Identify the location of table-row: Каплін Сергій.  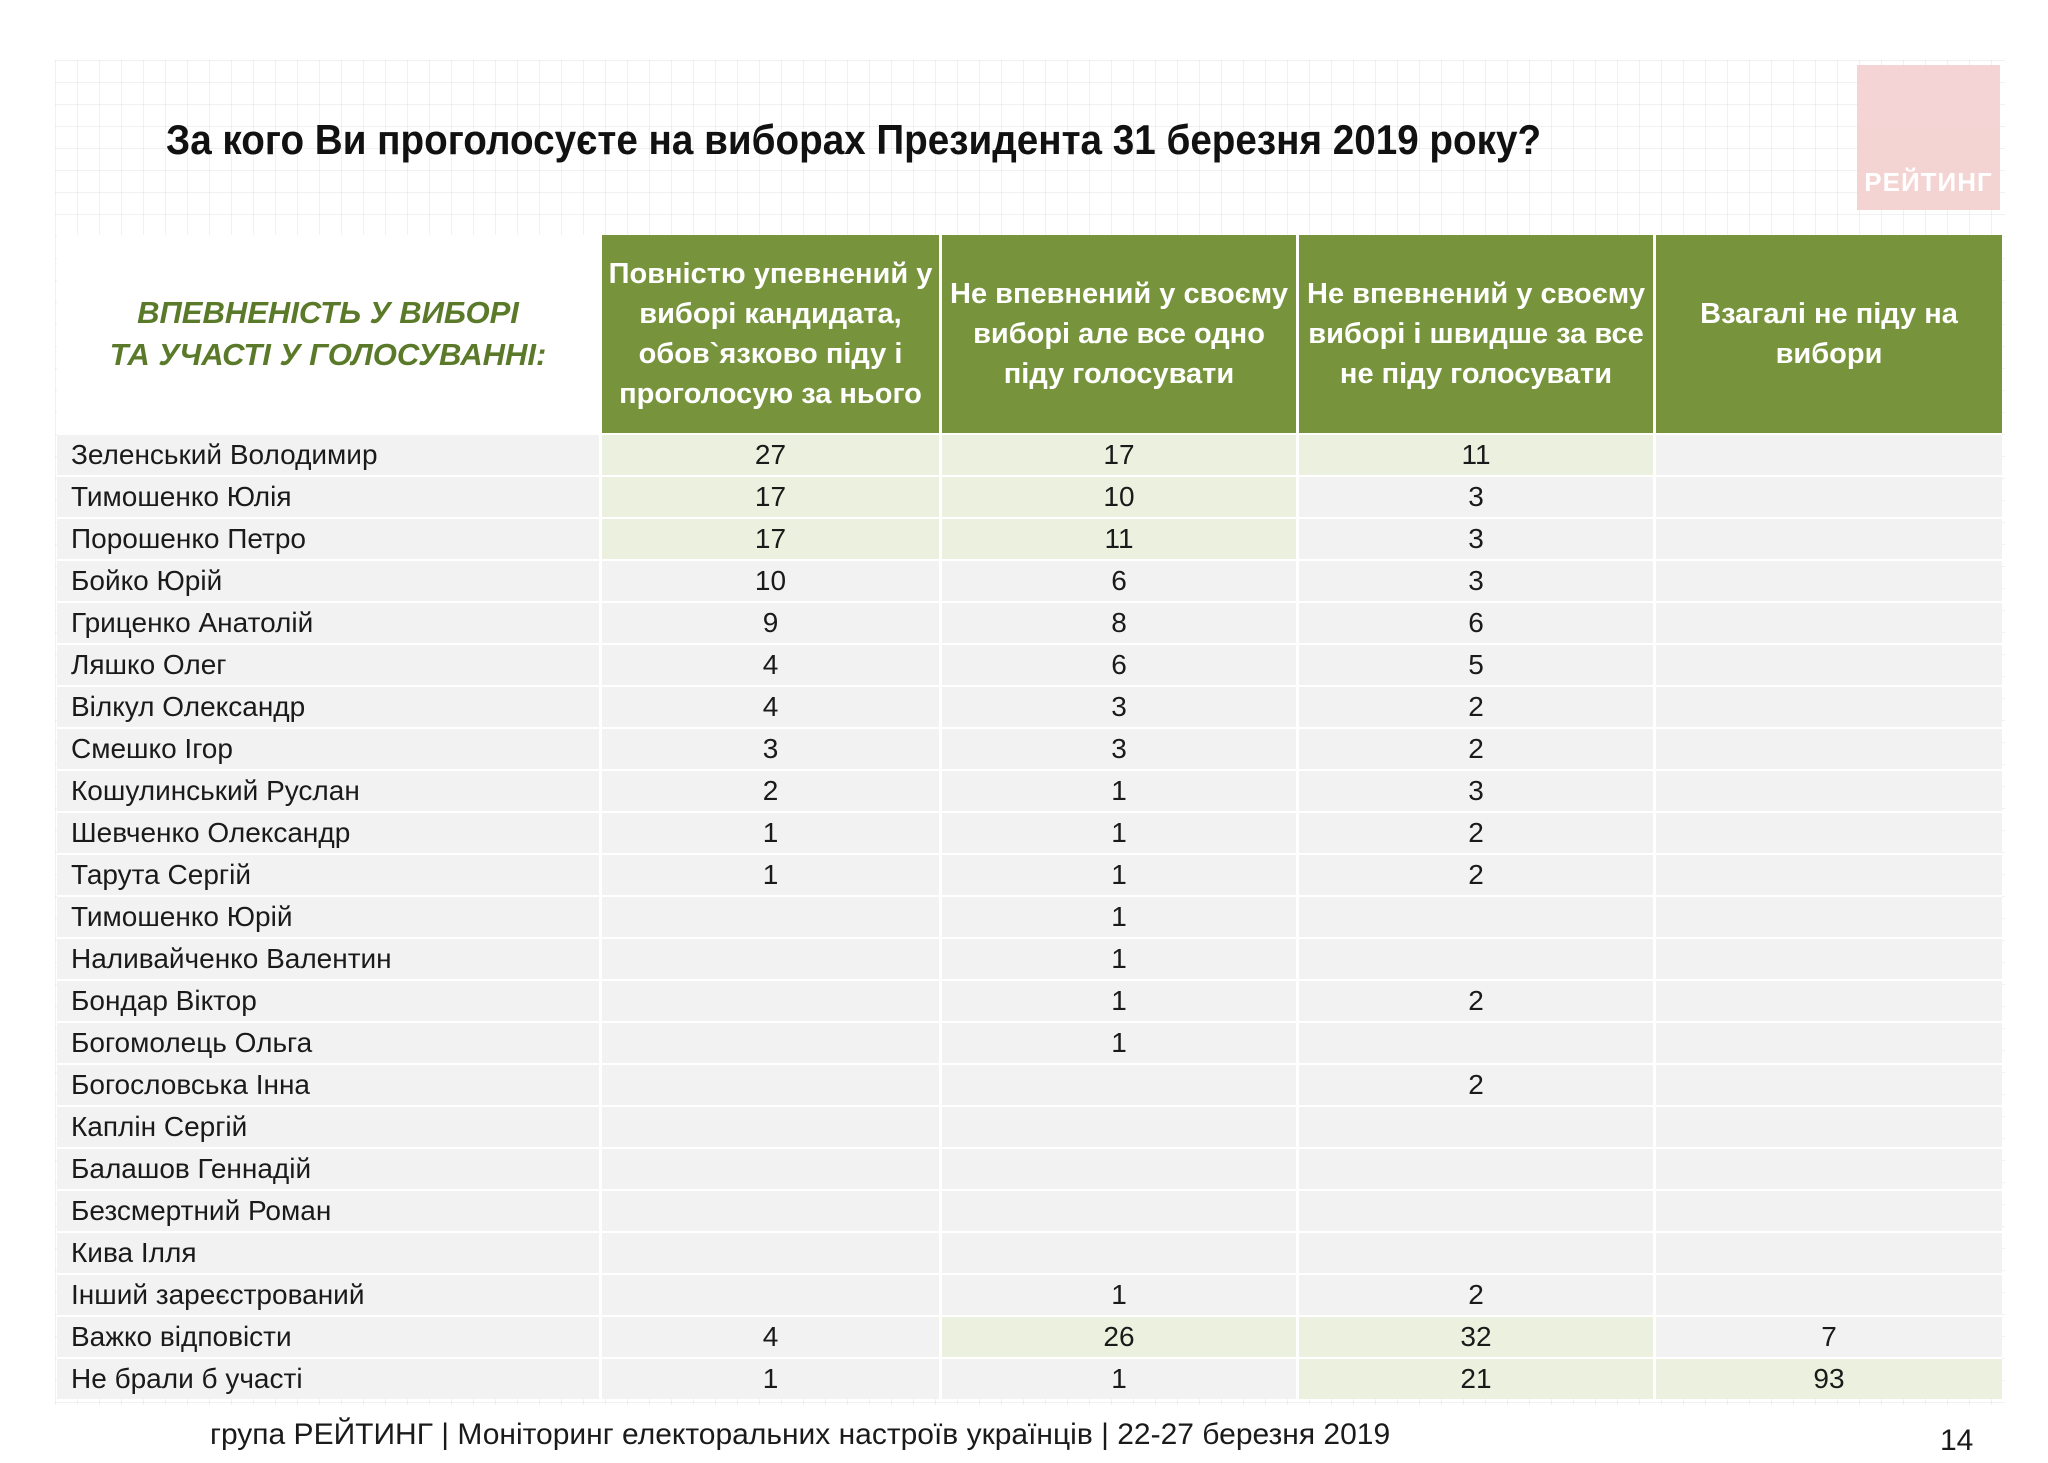
(1029, 1126).